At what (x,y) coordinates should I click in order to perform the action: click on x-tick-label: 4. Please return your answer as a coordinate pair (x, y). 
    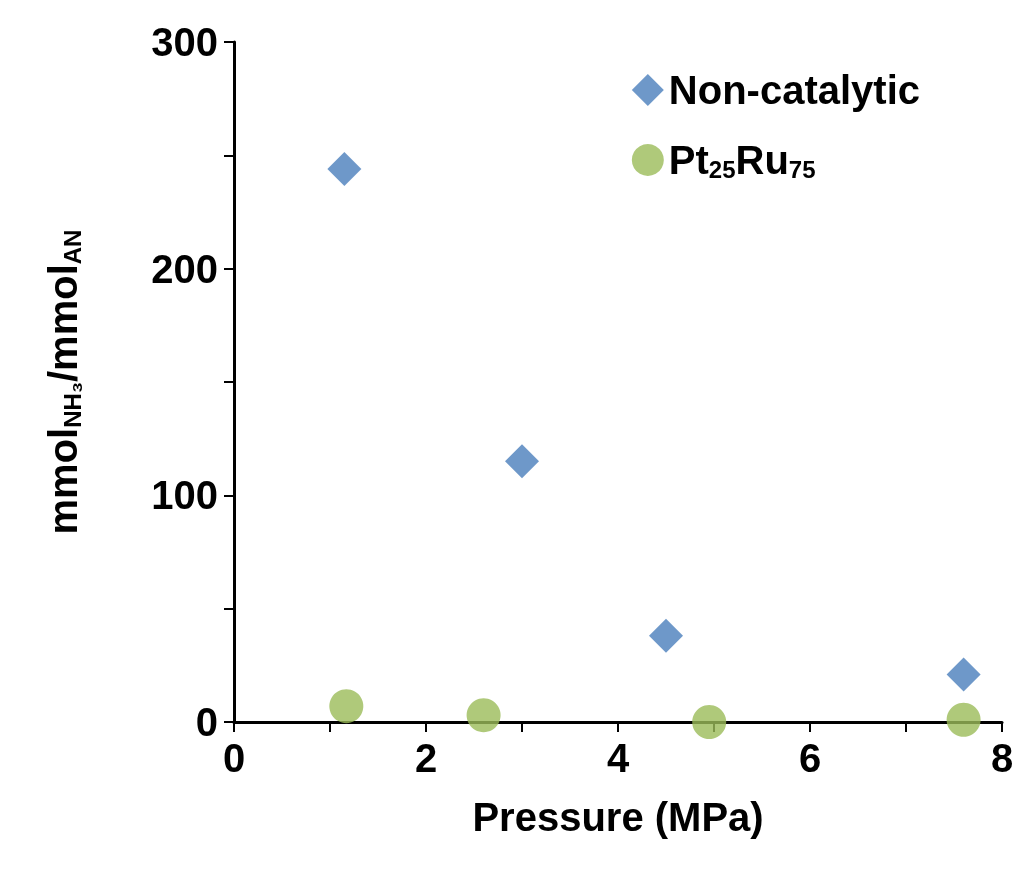
    Looking at the image, I should click on (618, 758).